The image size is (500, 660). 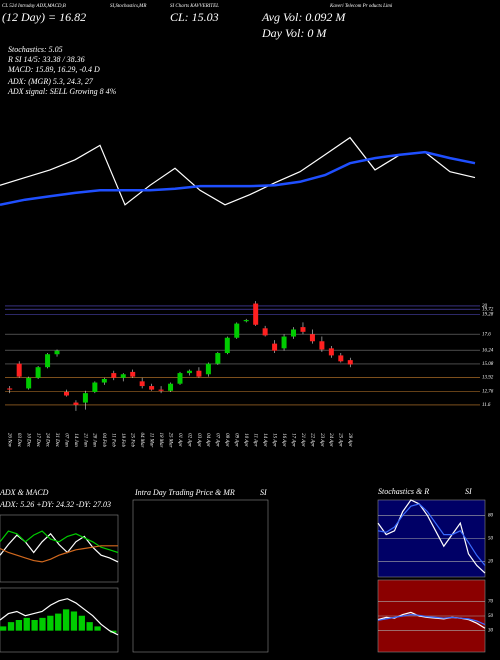 What do you see at coordinates (75, 440) in the screenshot?
I see `x-tick-label: 14 Jan` at bounding box center [75, 440].